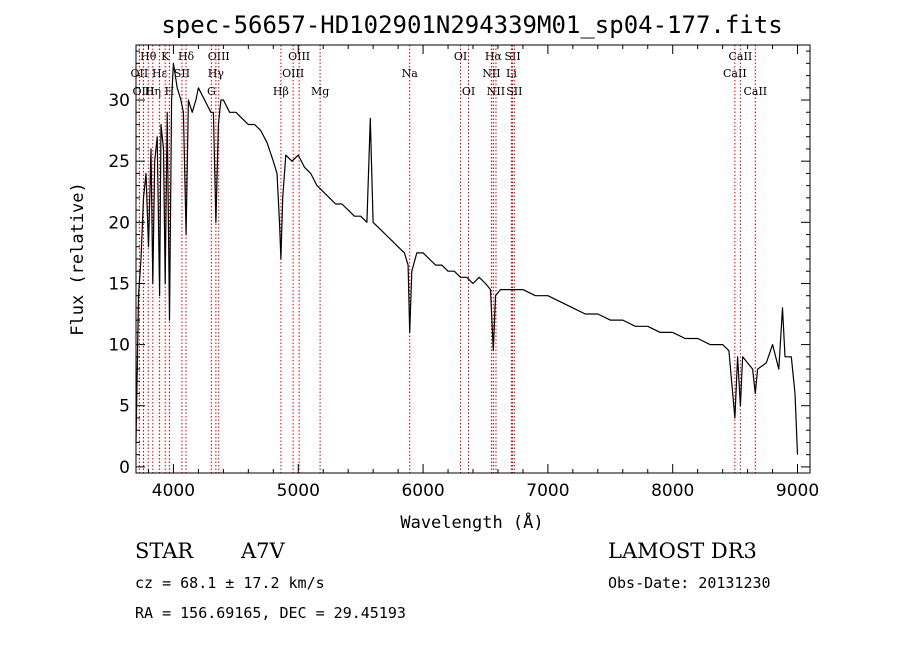  What do you see at coordinates (512, 56) in the screenshot?
I see `spectral-line-label-22: SII` at bounding box center [512, 56].